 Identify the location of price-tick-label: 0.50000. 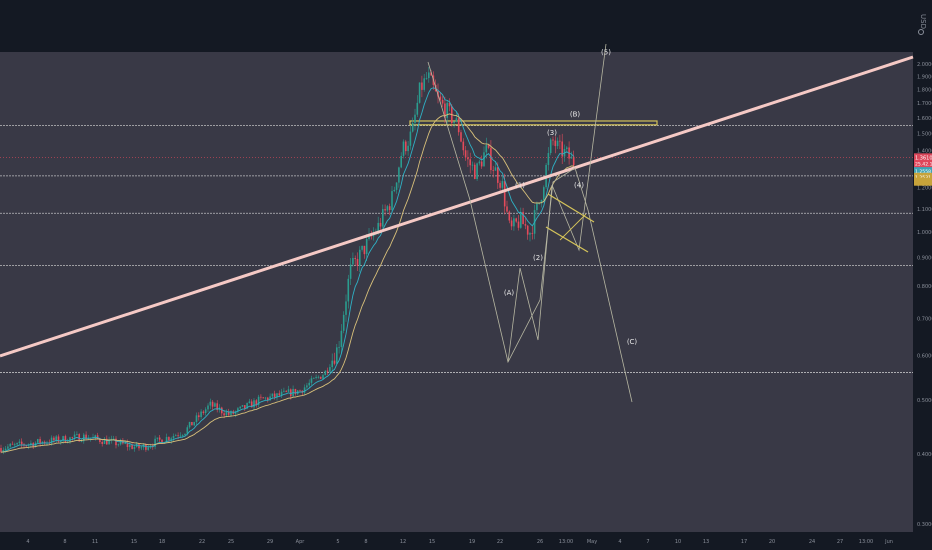
(924, 401).